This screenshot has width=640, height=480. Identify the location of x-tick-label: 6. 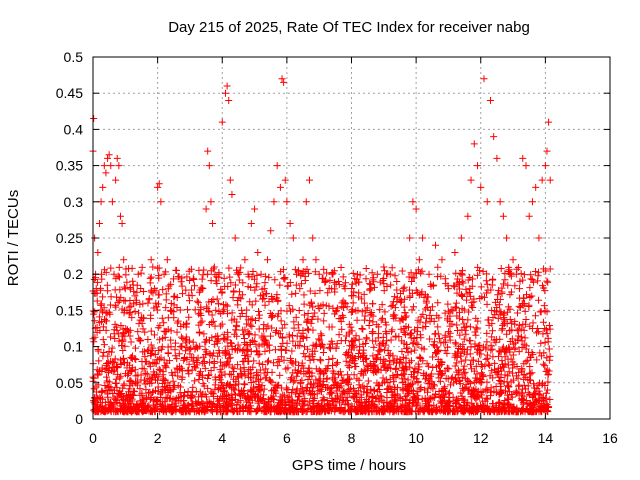
(287, 438).